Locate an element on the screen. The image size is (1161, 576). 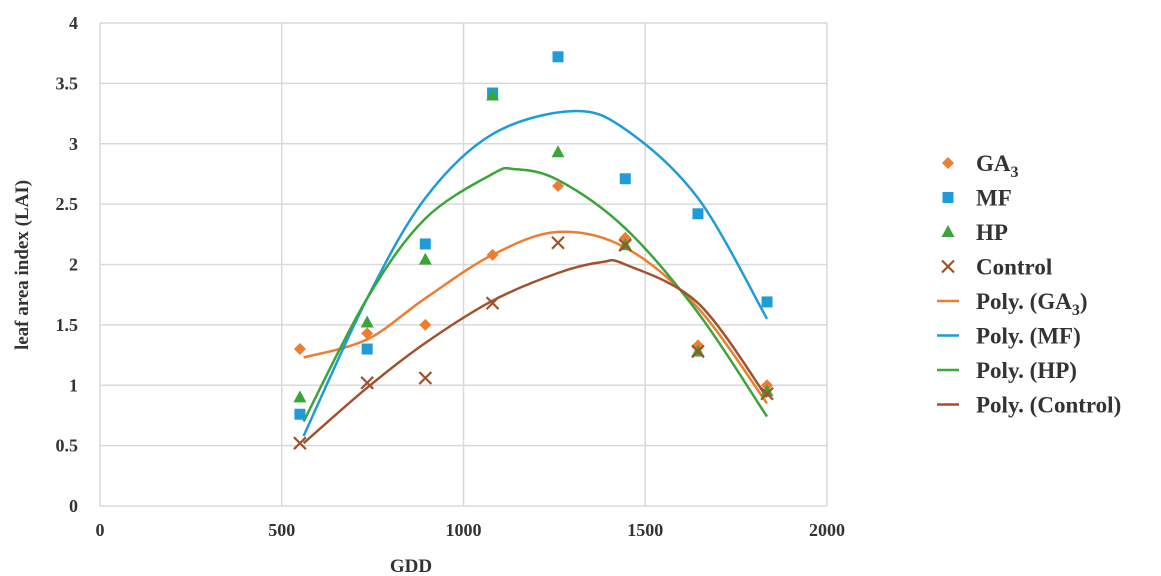
y-tick-label: 0.5 is located at coordinates (67, 446).